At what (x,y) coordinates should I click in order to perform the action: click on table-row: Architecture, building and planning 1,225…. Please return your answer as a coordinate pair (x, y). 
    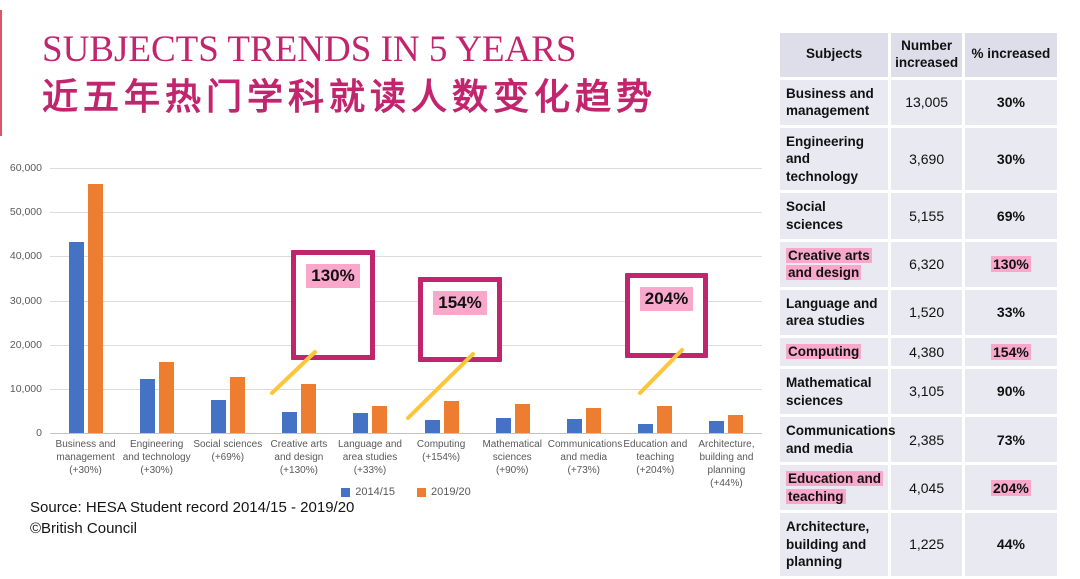
    Looking at the image, I should click on (918, 544).